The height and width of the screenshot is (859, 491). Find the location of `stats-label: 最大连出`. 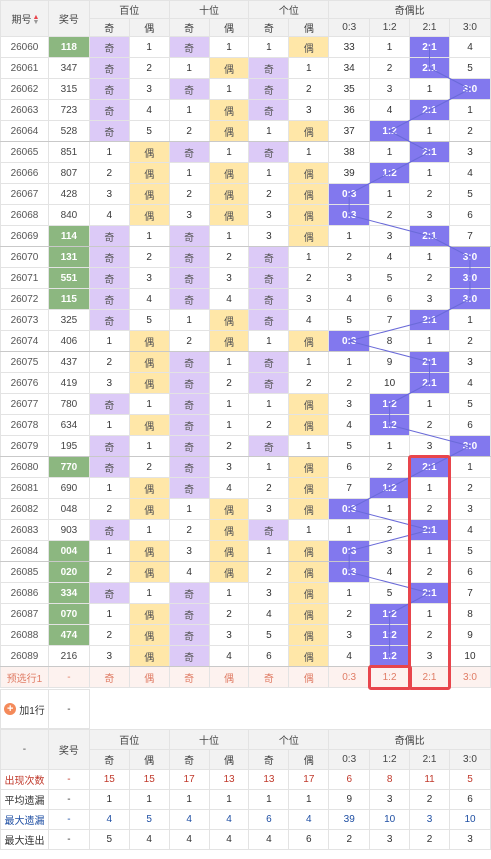

stats-label: 最大连出 is located at coordinates (24, 839).